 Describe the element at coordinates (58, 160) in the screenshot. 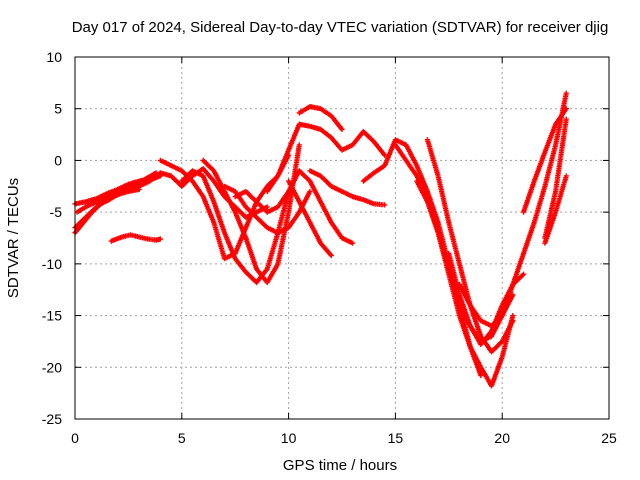

I see `y-tick-label: 0` at that location.